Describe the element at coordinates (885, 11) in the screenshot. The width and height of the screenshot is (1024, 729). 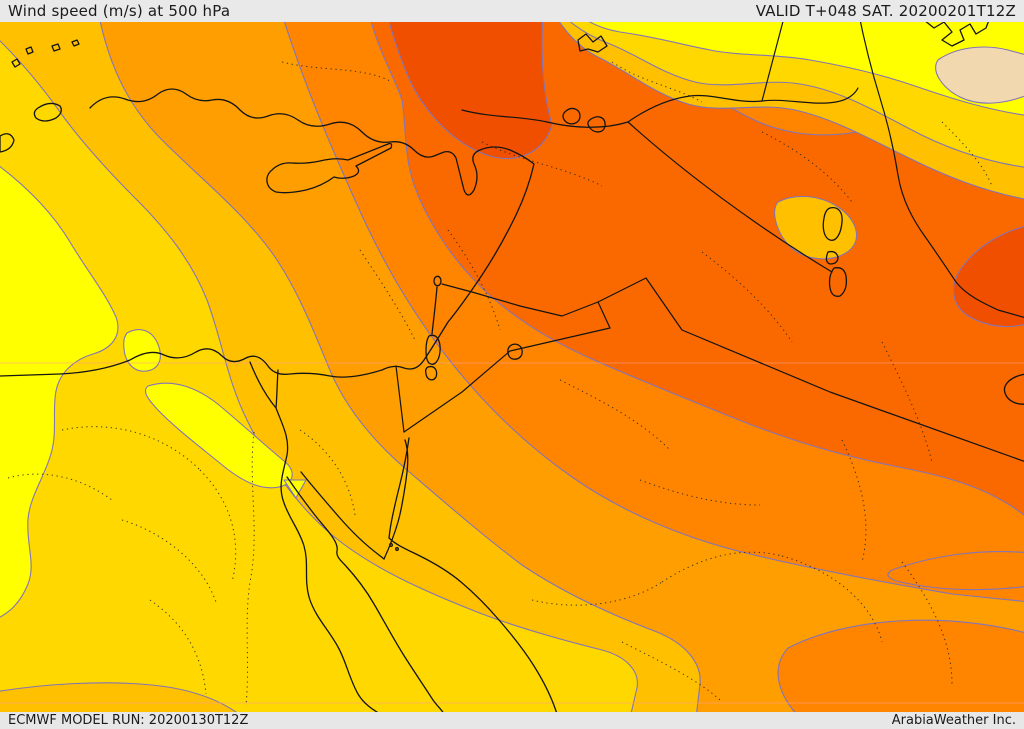
I see `valid-time-label: VALID T+048 SAT. 20200201T12Z` at that location.